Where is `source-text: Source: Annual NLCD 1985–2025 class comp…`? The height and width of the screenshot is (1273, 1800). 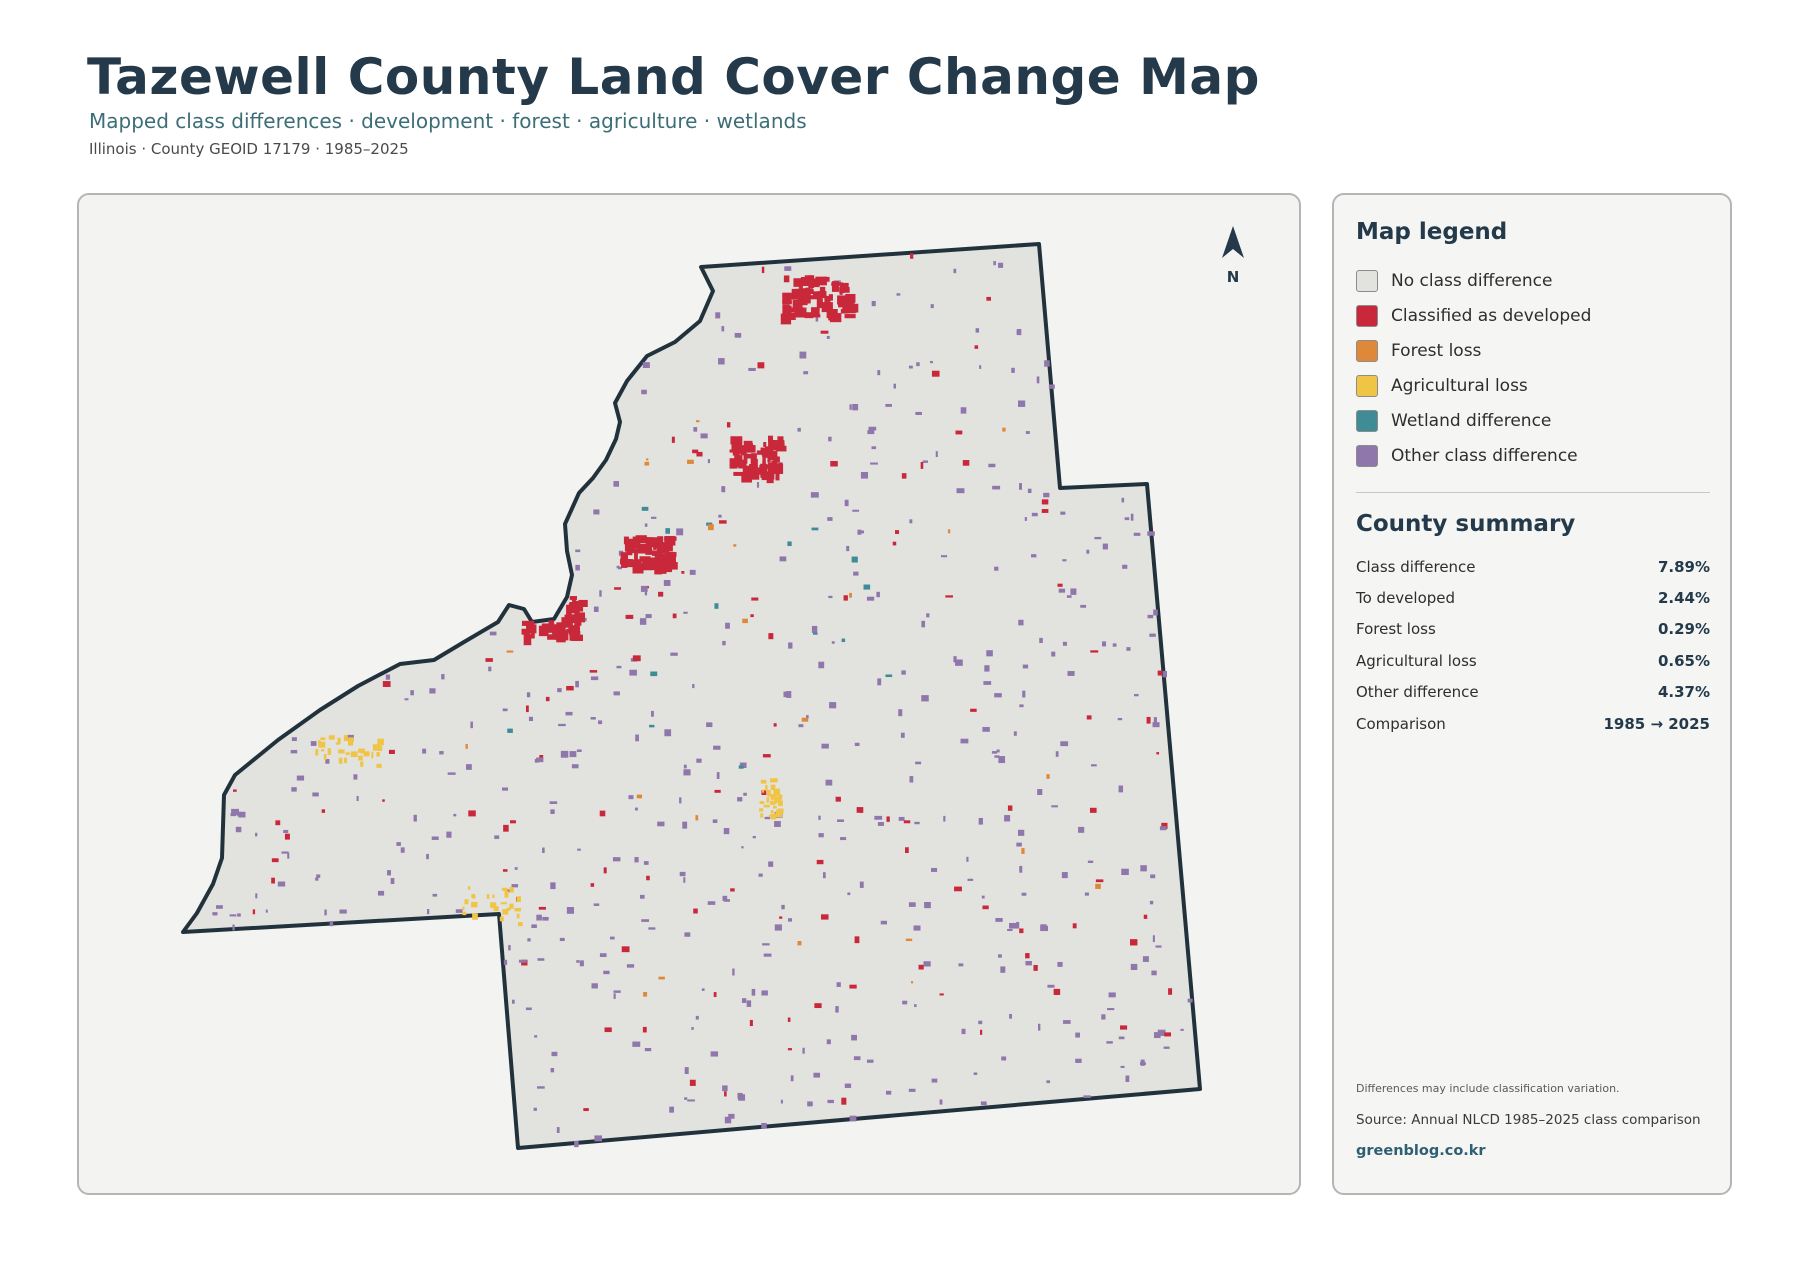 source-text: Source: Annual NLCD 1985–2025 class comp… is located at coordinates (1528, 1120).